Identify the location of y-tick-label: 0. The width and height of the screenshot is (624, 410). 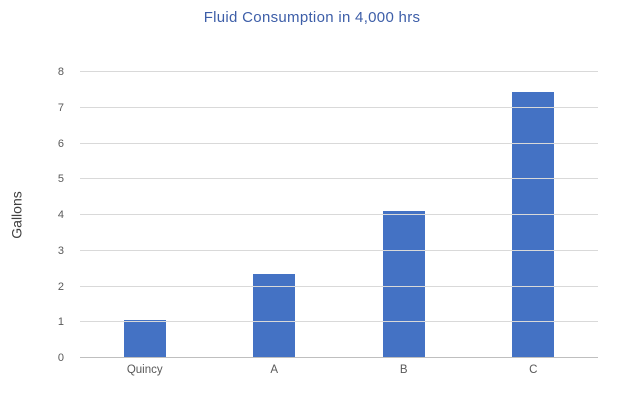
(60, 358).